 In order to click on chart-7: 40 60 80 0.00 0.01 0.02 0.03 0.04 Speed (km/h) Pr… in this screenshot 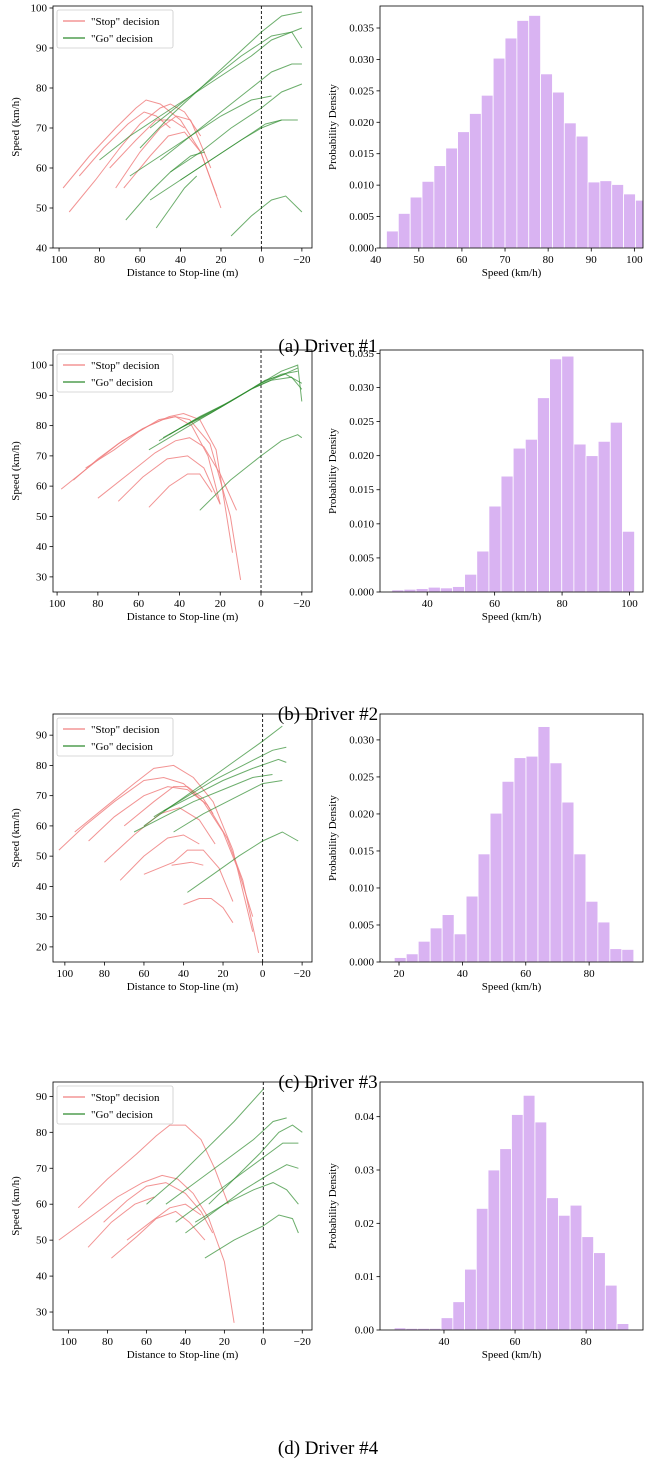, I will do `click(485, 1221)`.